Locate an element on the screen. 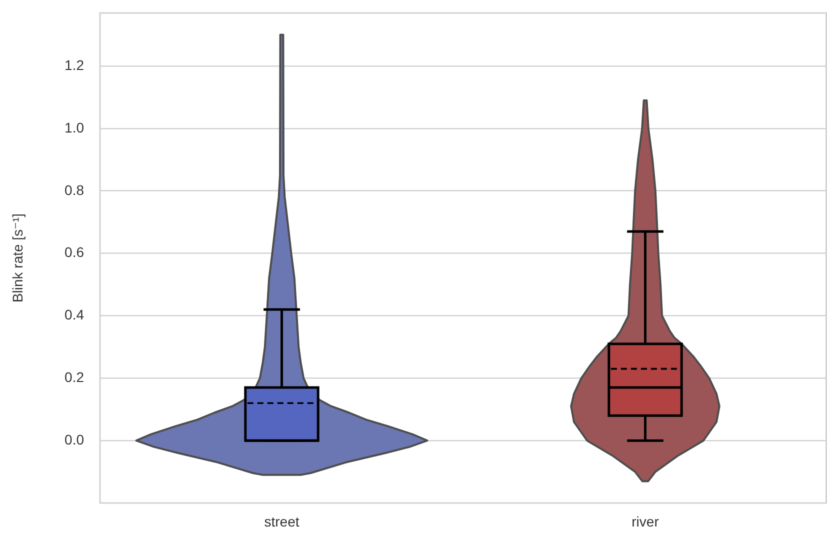 This screenshot has width=827, height=538. x-tick-label: street is located at coordinates (282, 521).